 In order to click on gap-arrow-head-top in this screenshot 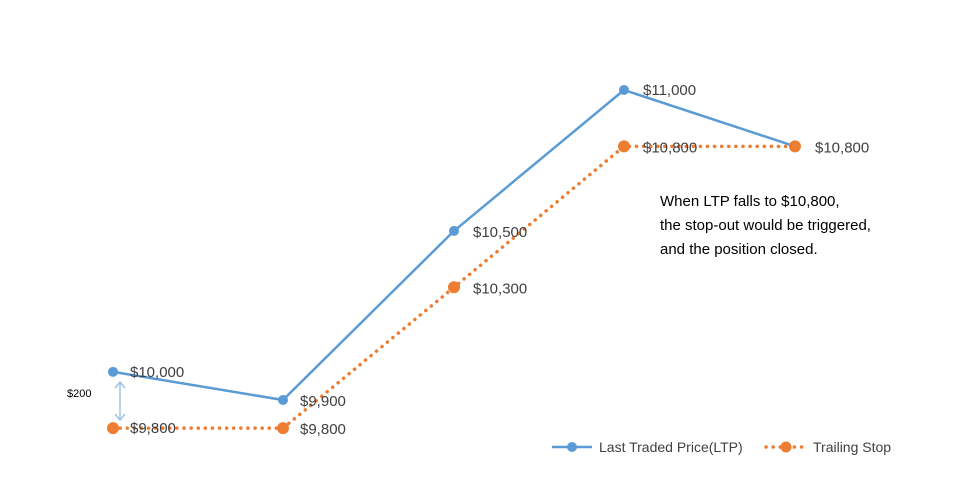, I will do `click(120, 384)`.